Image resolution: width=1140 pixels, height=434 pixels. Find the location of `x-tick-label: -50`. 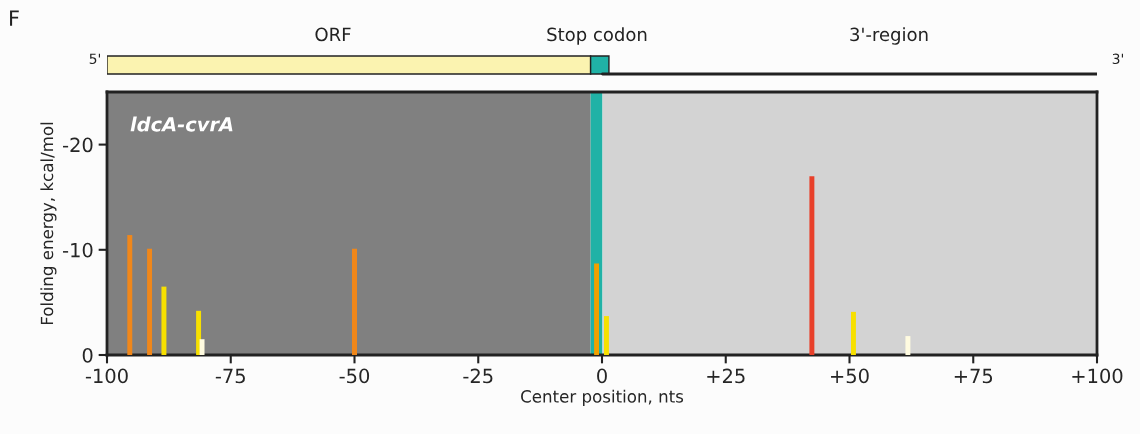

x-tick-label: -50 is located at coordinates (354, 376).